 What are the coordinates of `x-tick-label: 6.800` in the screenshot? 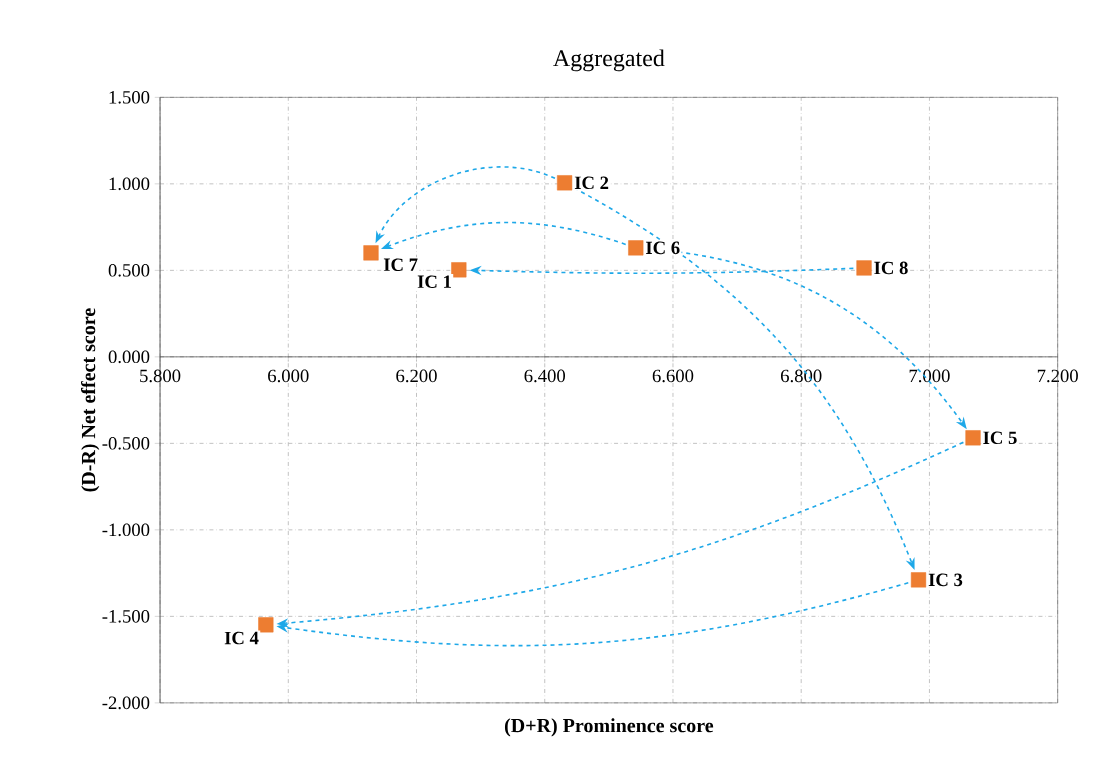 It's located at (801, 376).